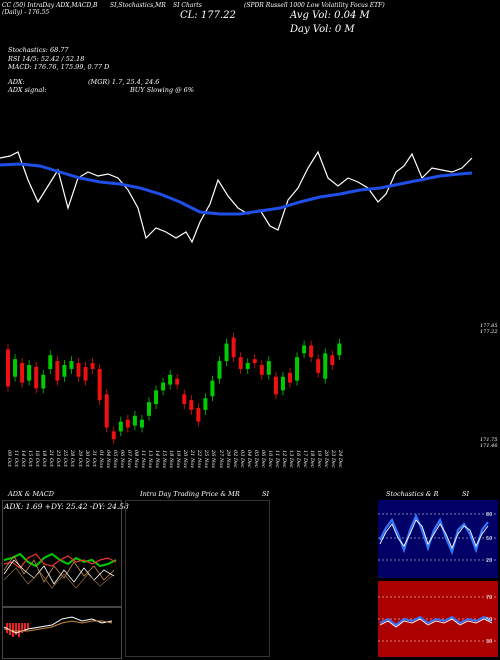 This screenshot has width=500, height=660. I want to click on date-label: 18 Oct, so click(44, 458).